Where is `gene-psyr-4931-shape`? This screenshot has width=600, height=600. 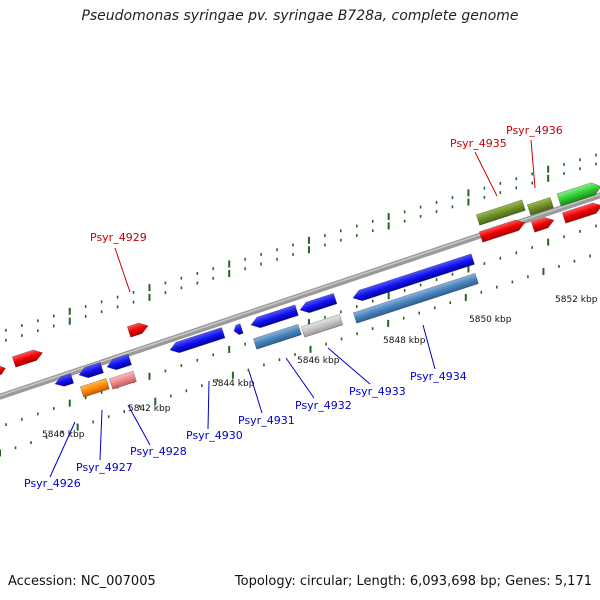 gene-psyr-4931-shape is located at coordinates (238, 329).